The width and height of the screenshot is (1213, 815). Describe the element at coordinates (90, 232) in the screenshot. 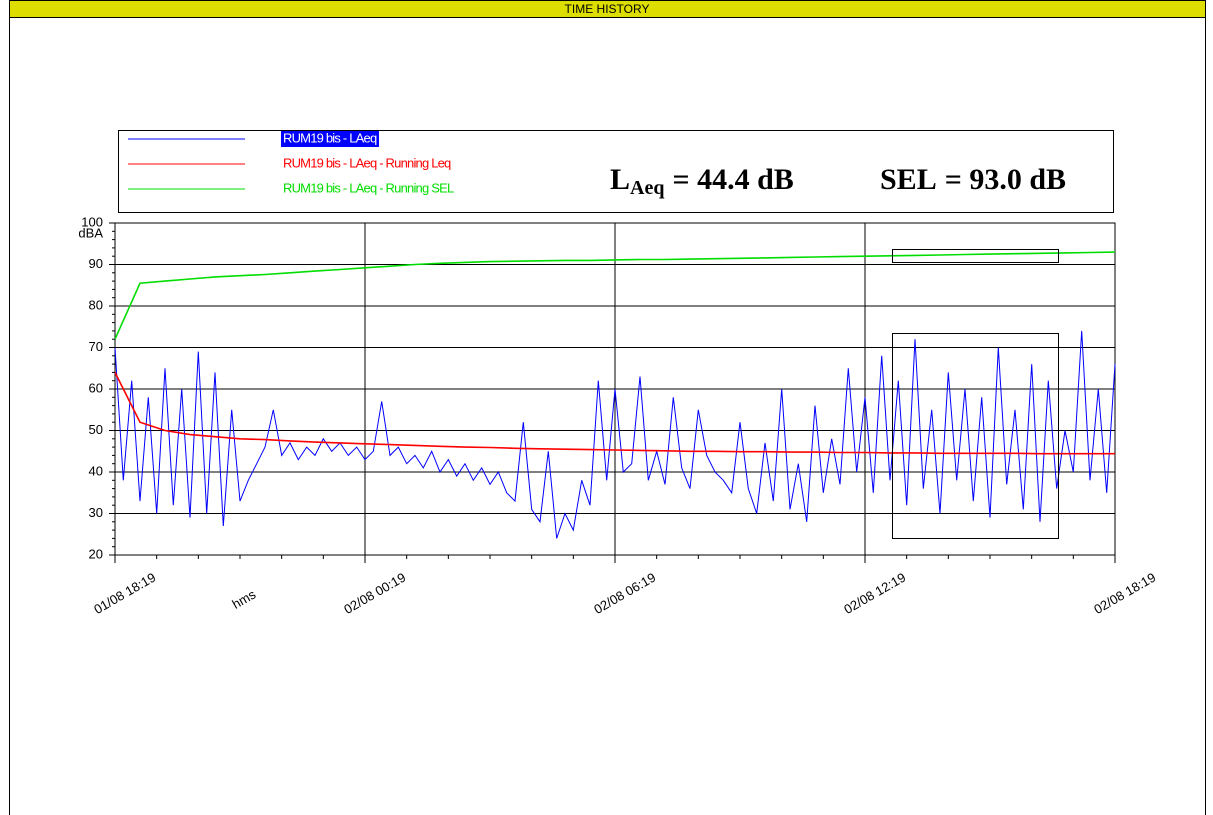

I see `y-axis-label: dBA` at that location.